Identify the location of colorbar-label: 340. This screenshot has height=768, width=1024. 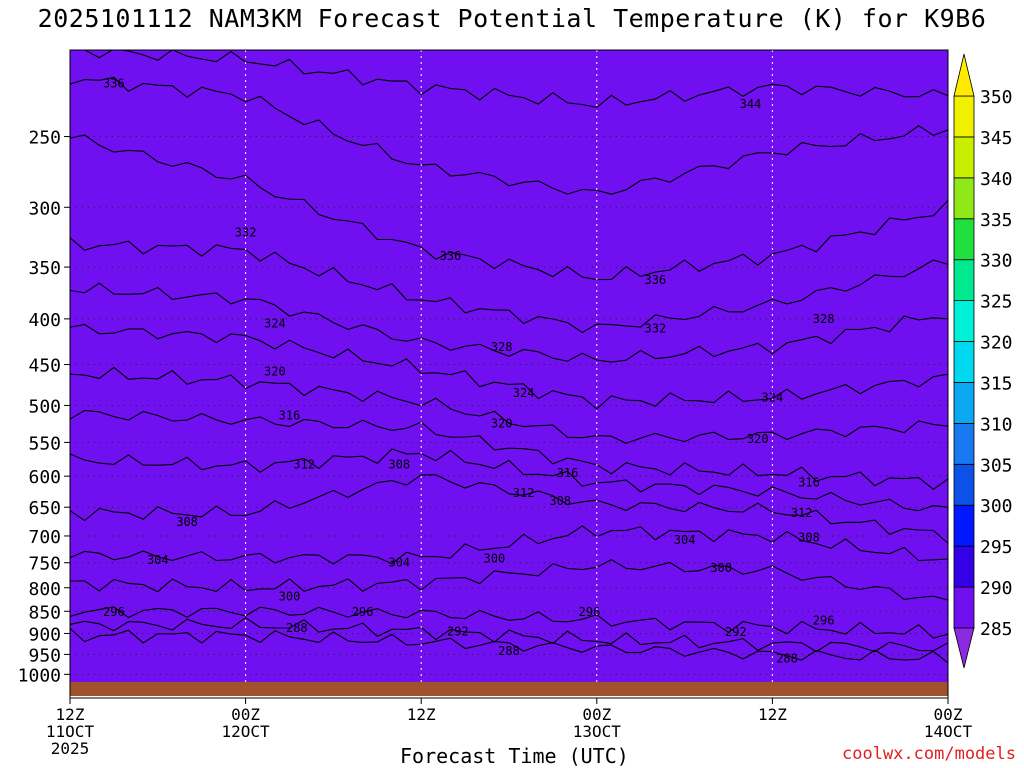
(996, 179).